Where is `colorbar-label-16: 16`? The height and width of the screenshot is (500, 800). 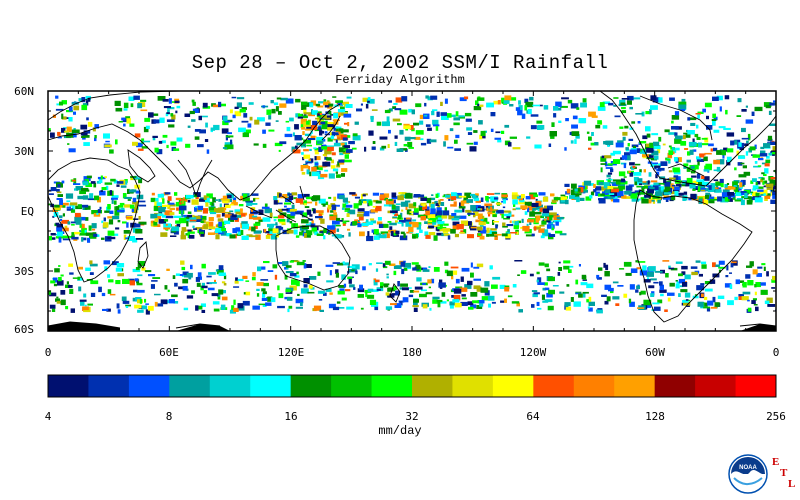 colorbar-label-16: 16 is located at coordinates (291, 416).